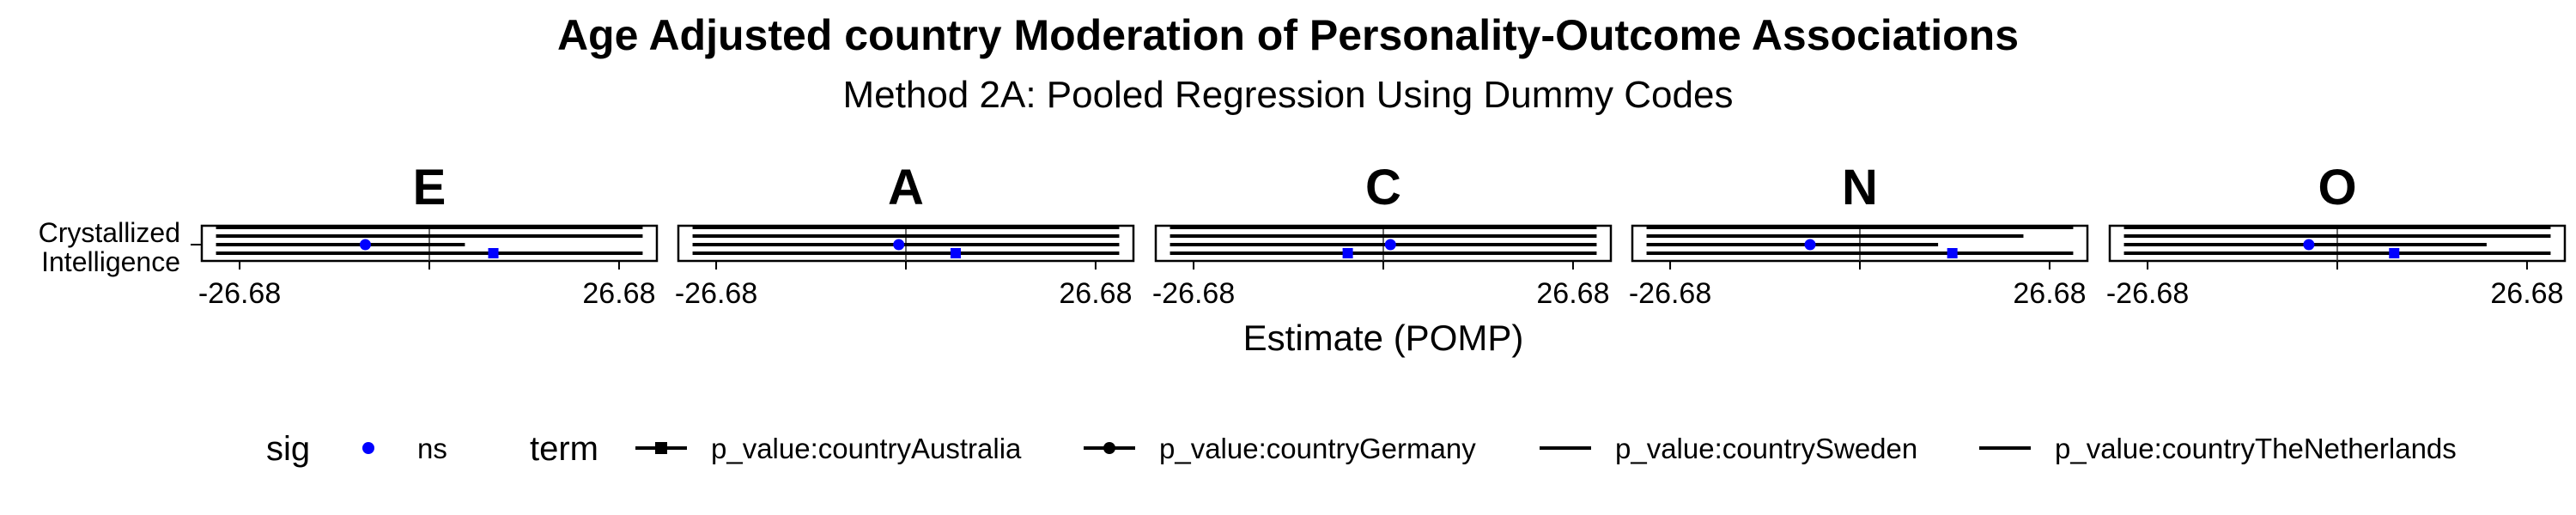 This screenshot has height=515, width=2576. I want to click on legend-label-term: p_value:countryAustralia, so click(867, 448).